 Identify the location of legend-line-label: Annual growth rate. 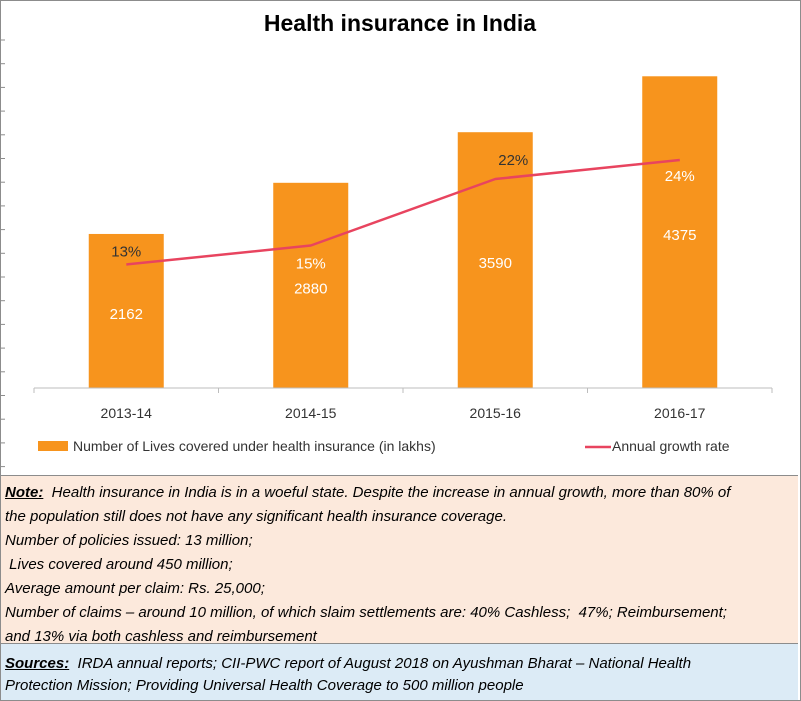
(671, 446).